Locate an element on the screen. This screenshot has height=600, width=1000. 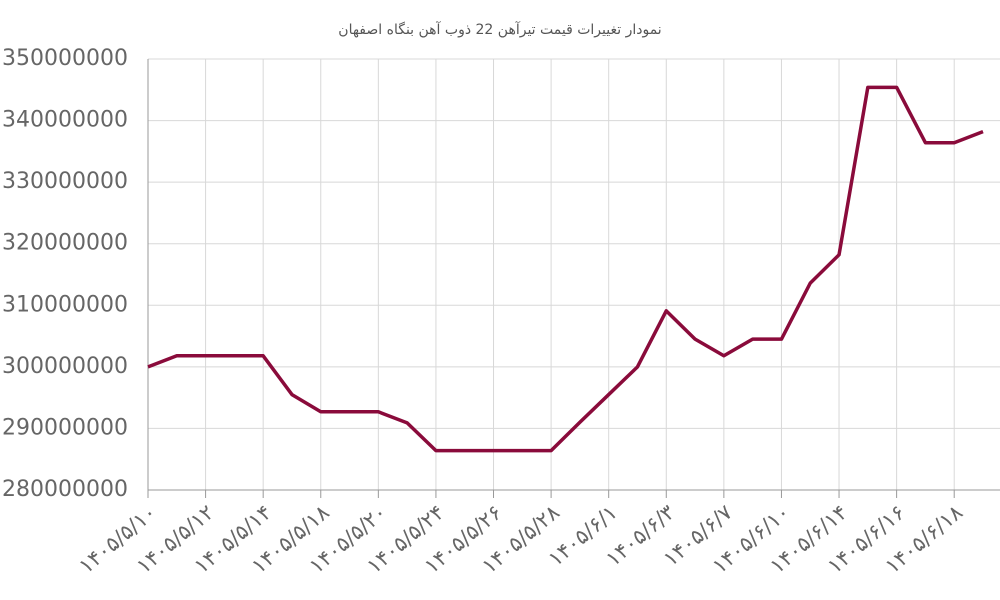
y-tick-label: 290000000 is located at coordinates (65, 427).